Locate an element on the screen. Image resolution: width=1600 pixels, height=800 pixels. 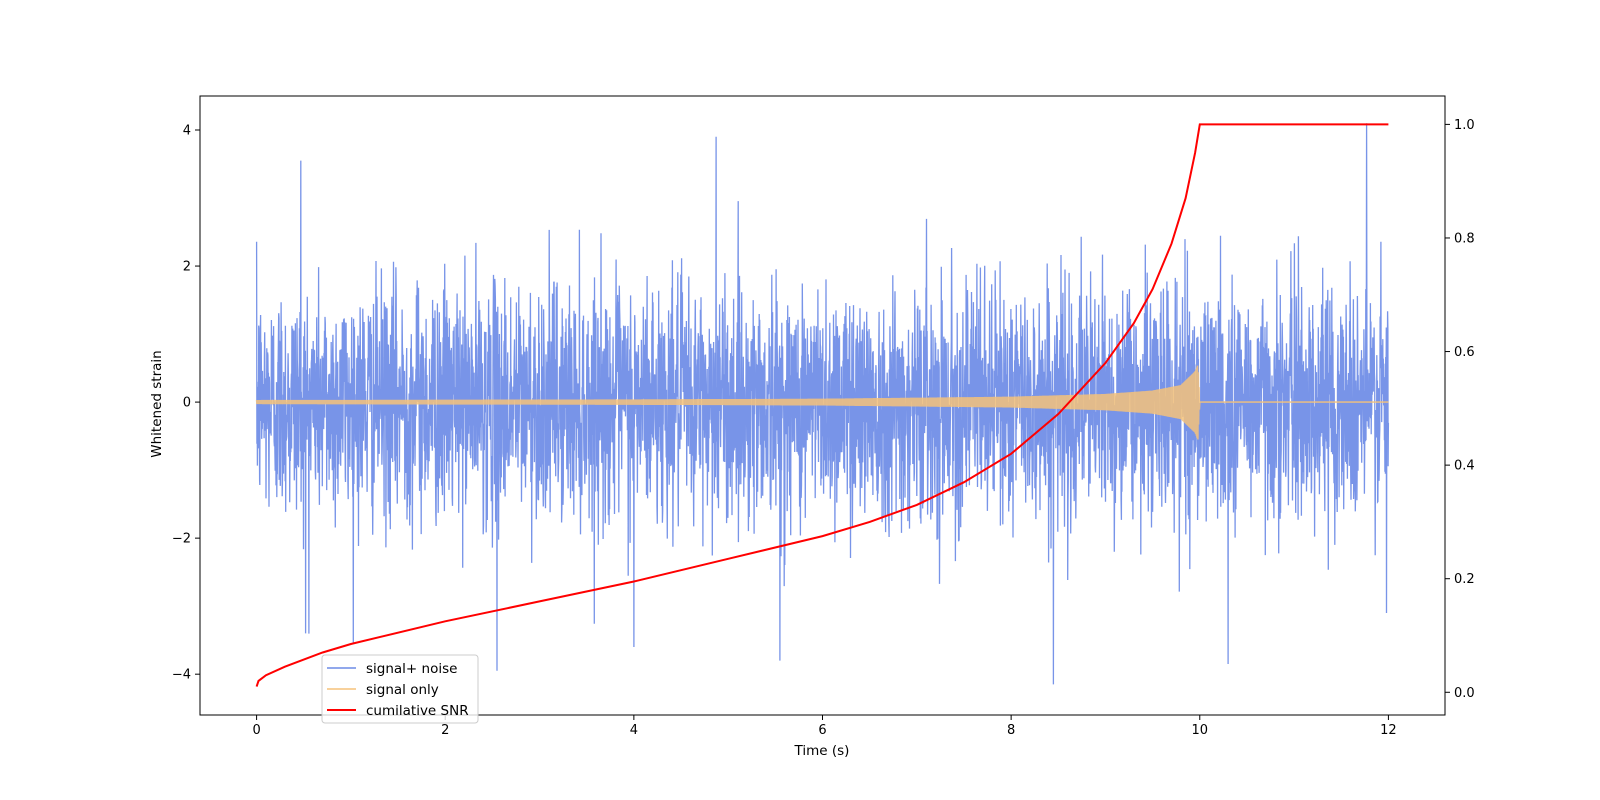
y2-tick-label: 0.4 is located at coordinates (1464, 466).